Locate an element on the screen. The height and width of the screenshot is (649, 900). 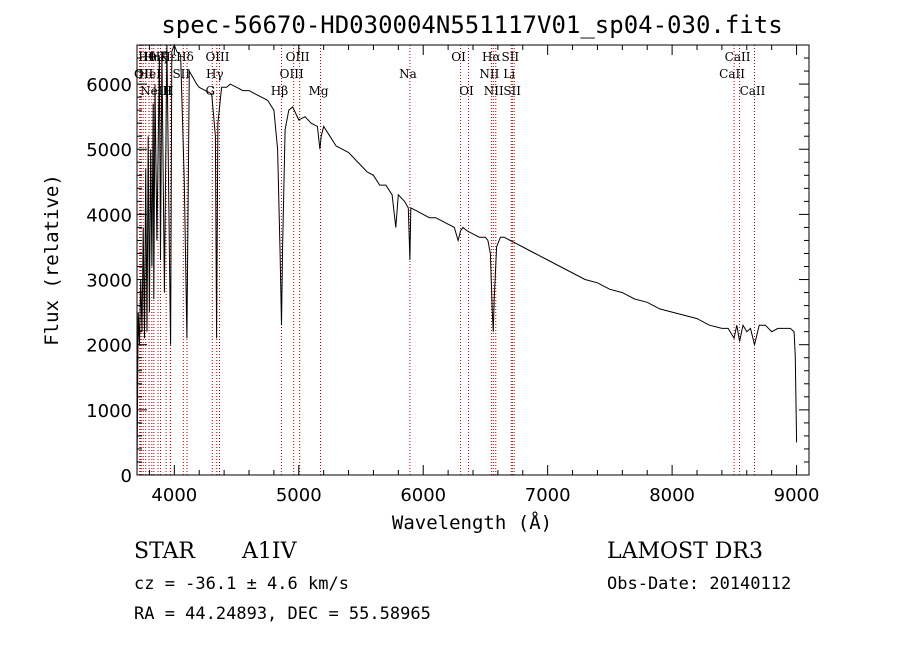
line-label-27-0: NII is located at coordinates (494, 91).